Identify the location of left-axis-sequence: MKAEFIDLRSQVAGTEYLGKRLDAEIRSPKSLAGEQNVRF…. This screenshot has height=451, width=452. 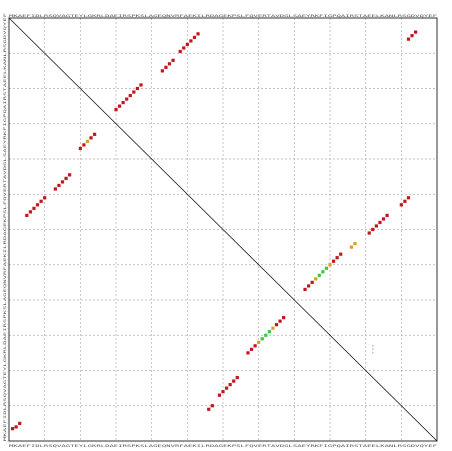
(5, 227).